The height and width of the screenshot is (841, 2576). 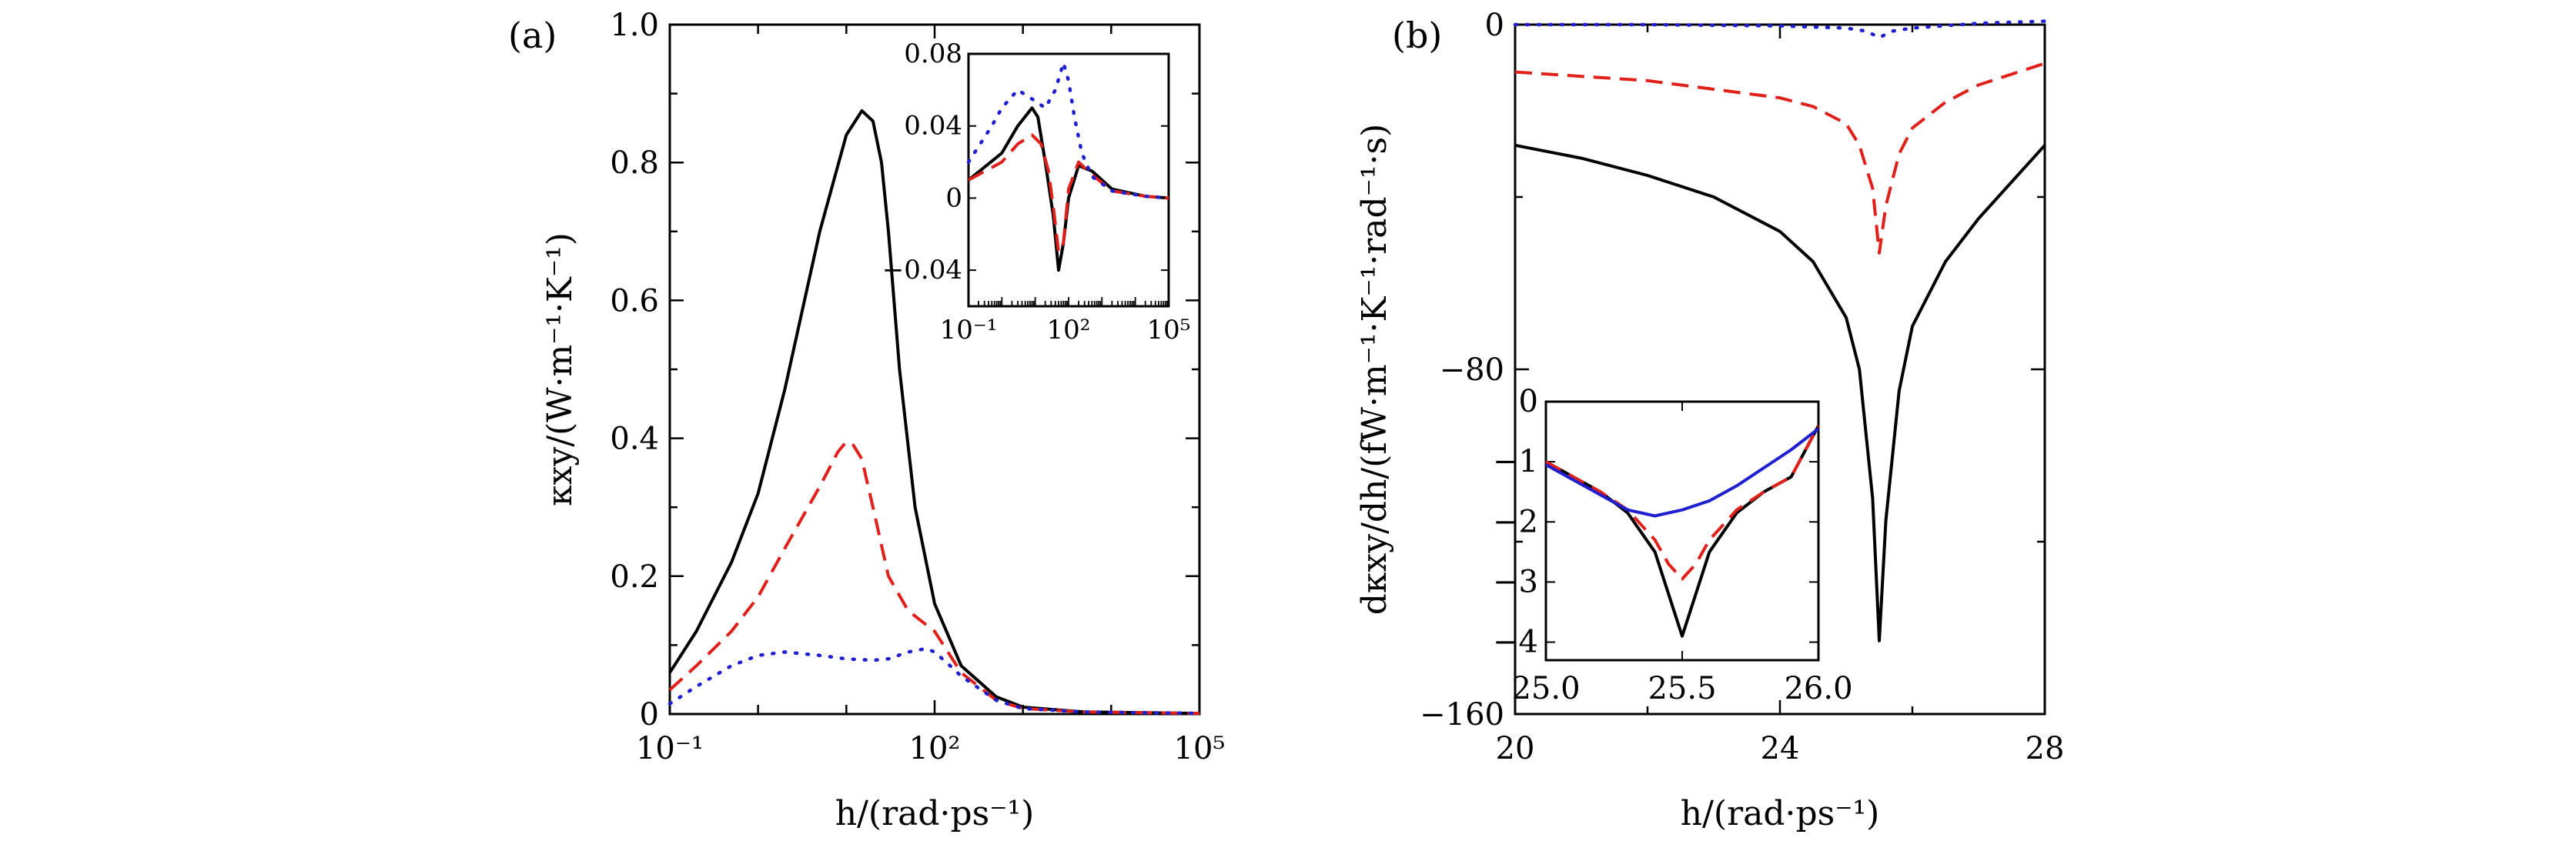 What do you see at coordinates (1516, 522) in the screenshot?
I see `bi-ytick-label-2: −2` at bounding box center [1516, 522].